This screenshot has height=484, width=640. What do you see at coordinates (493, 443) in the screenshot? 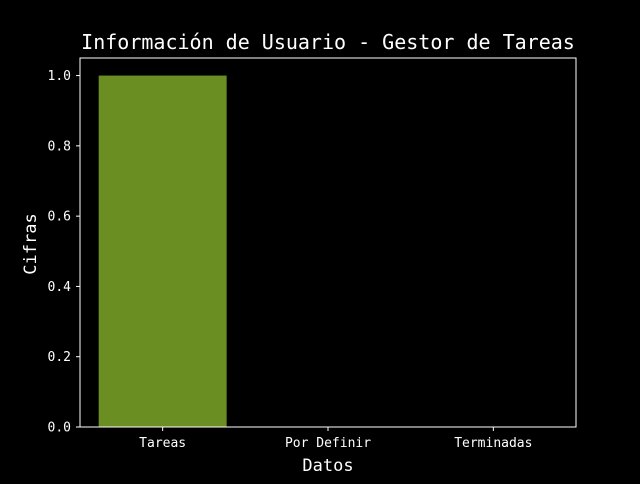
I see `x-tick-label: Terminadas` at bounding box center [493, 443].